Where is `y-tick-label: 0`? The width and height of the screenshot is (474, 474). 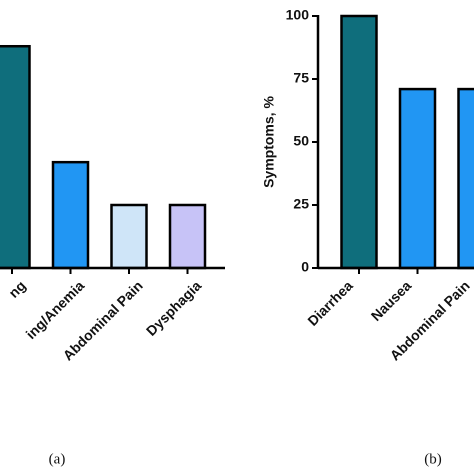
y-tick-label: 0 is located at coordinates (305, 267).